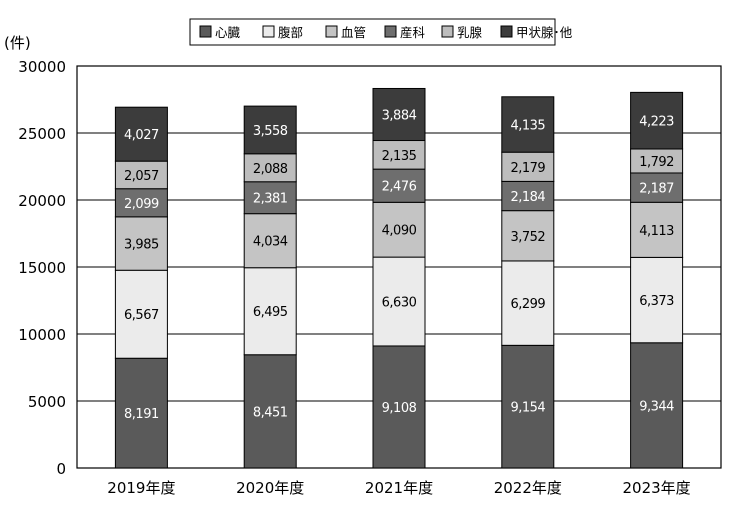  What do you see at coordinates (42, 134) in the screenshot?
I see `y-tick-label: 25000` at bounding box center [42, 134].